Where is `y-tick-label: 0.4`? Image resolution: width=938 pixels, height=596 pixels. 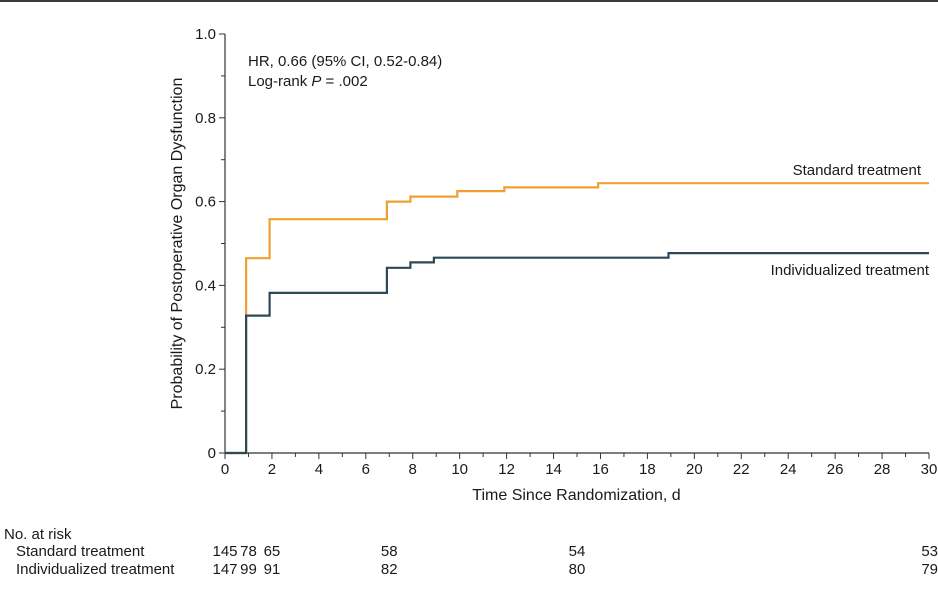 y-tick-label: 0.4 is located at coordinates (205, 285).